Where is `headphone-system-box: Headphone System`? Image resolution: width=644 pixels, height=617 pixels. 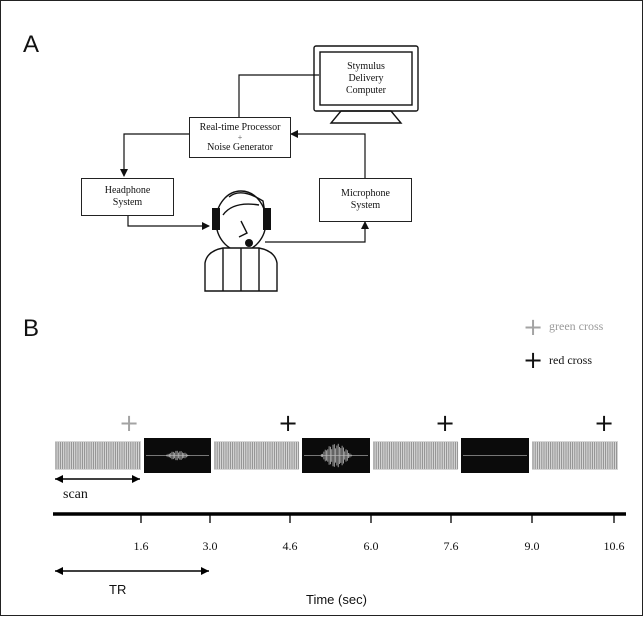 headphone-system-box: Headphone System is located at coordinates (127, 197).